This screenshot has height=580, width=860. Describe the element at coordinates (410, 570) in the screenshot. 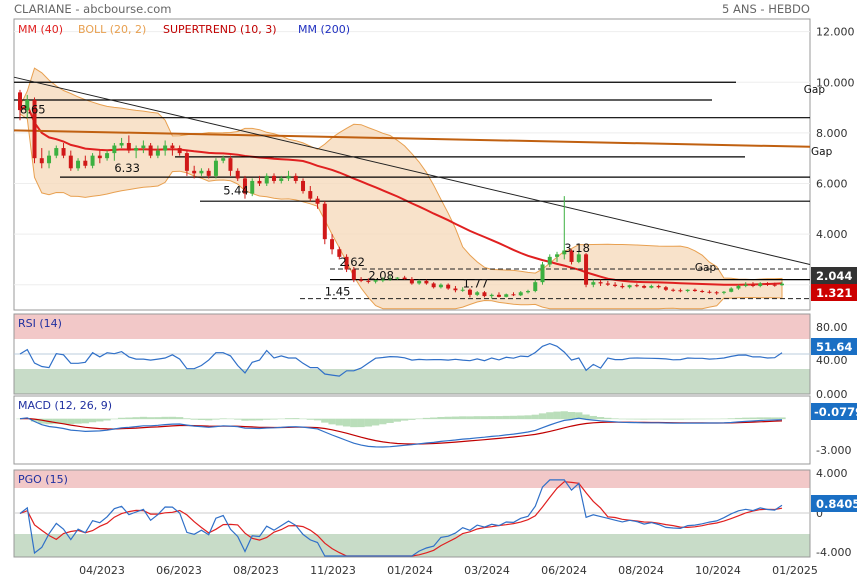

I see `x-tick-label: 01/2024` at that location.